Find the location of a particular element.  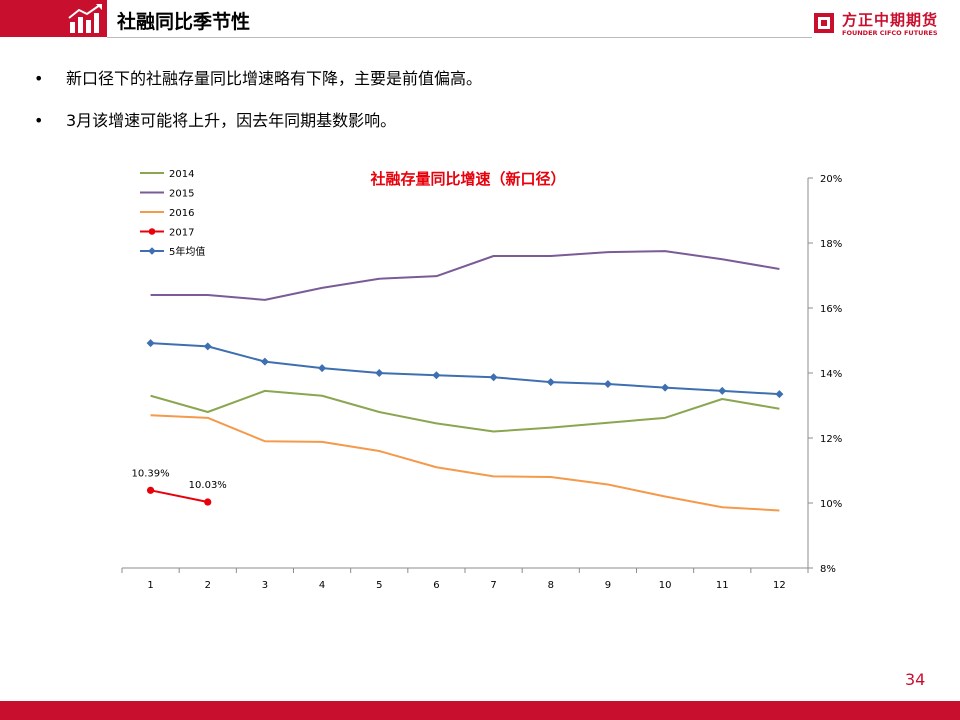

company-logo: 方正中期期货 FOUNDER CIFCO FUTURES is located at coordinates (882, 24).